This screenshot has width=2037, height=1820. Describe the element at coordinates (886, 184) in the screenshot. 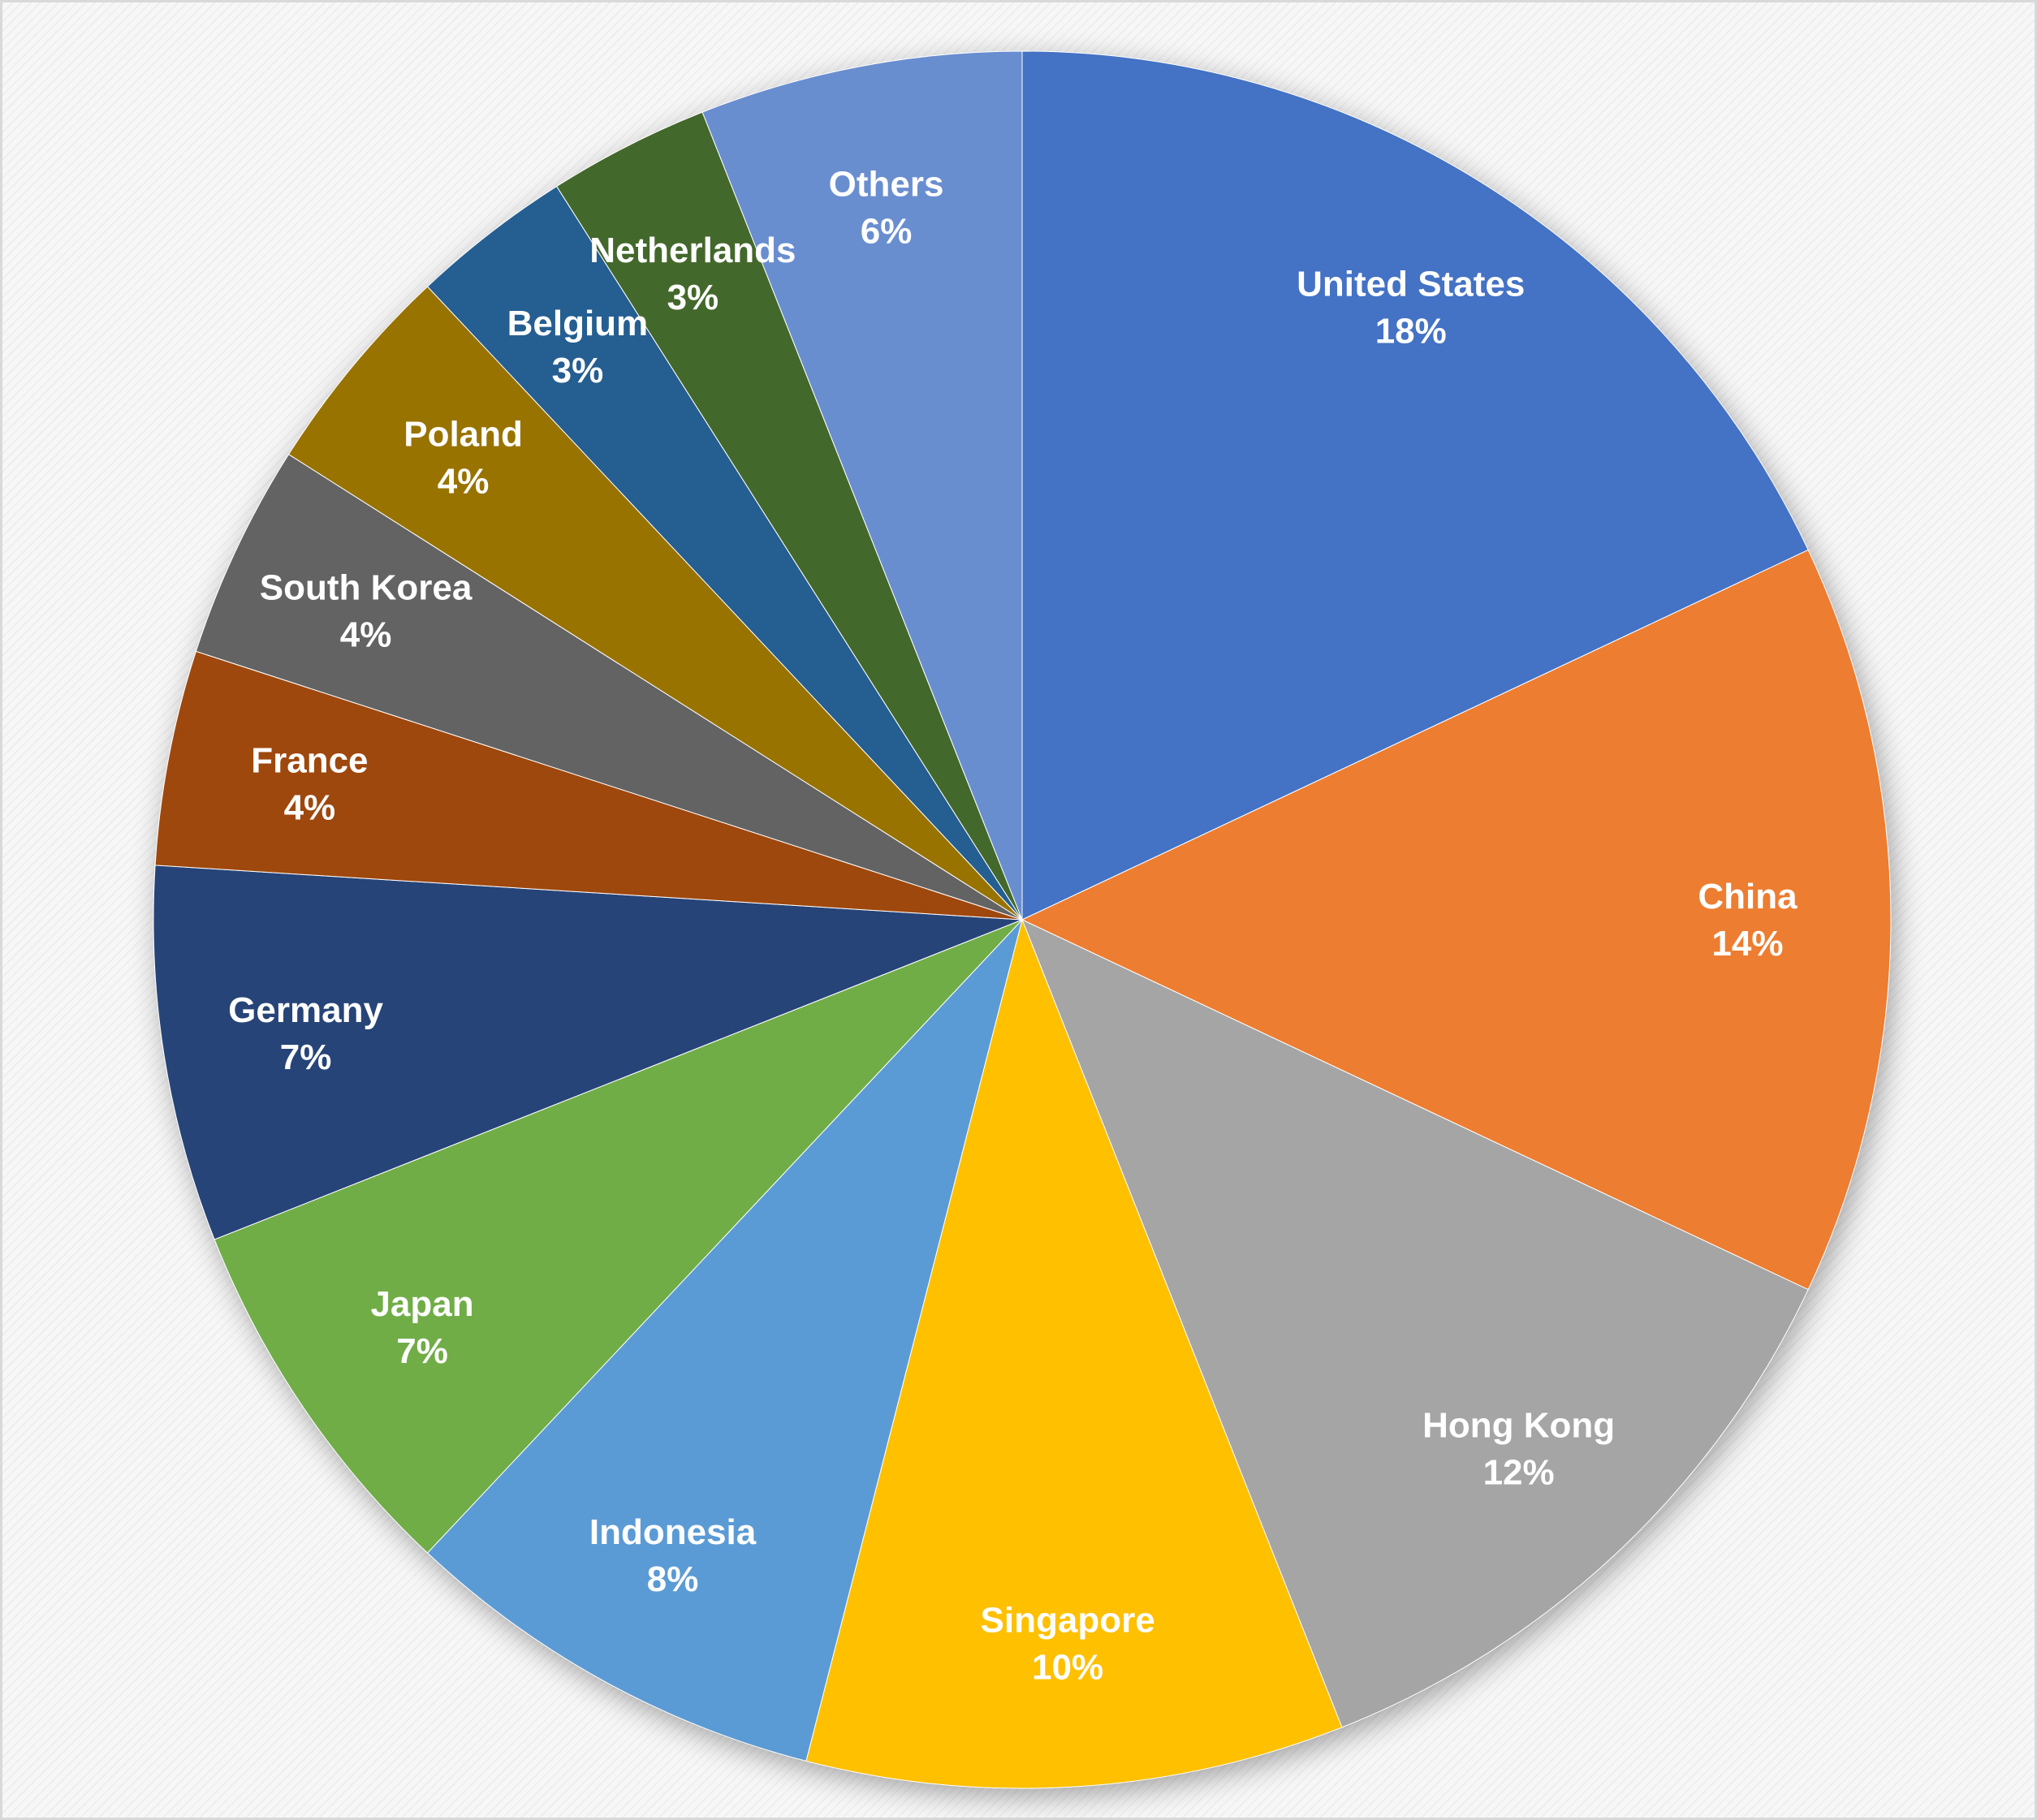

I see `slice-label-others: Others` at that location.